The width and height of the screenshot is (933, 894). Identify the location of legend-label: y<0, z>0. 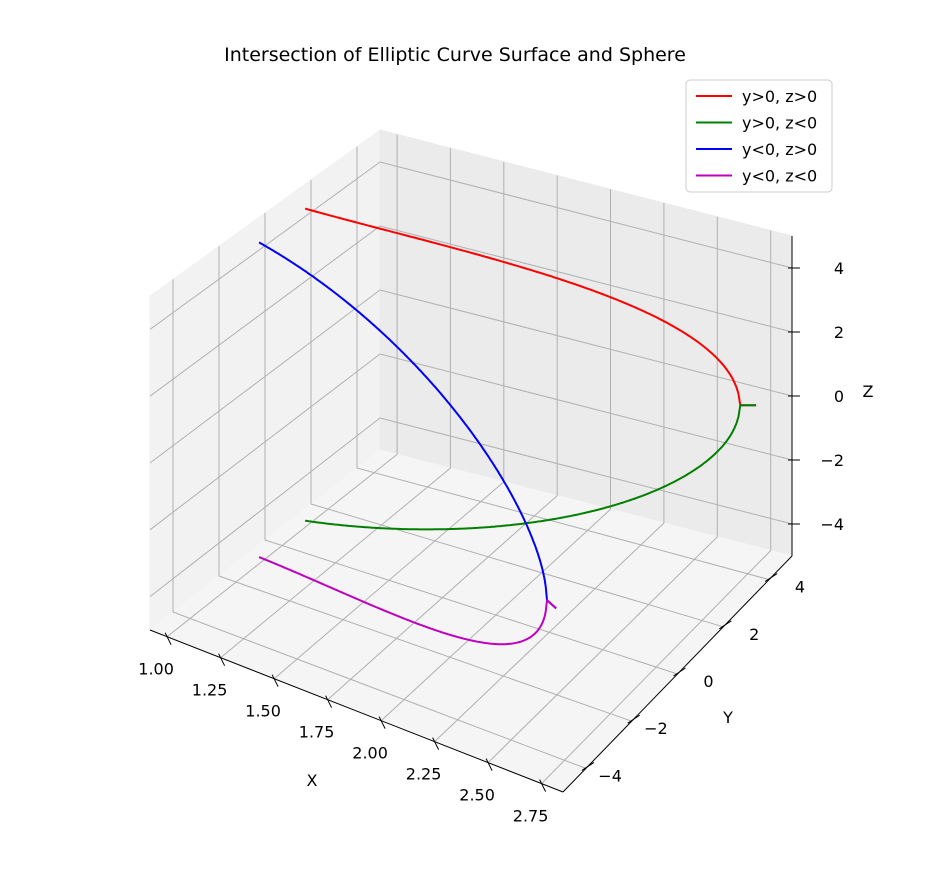
(779, 149).